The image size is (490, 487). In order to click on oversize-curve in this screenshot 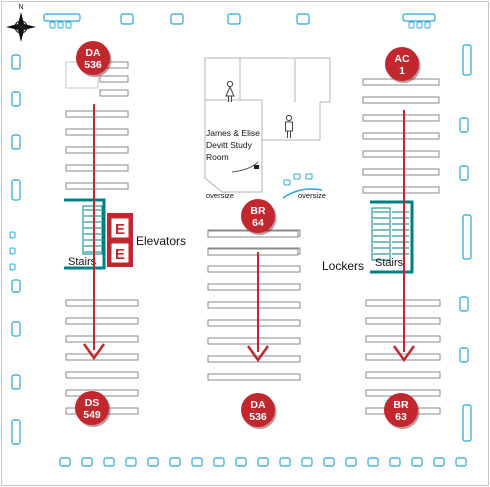, I will do `click(302, 193)`.